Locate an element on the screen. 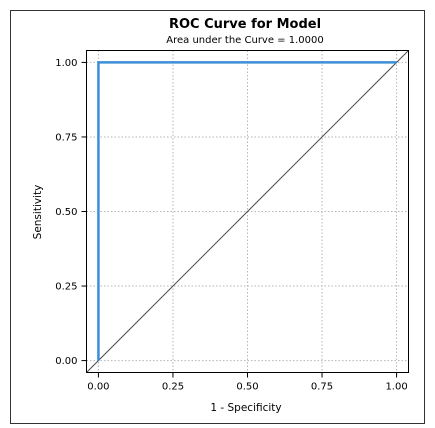  y-axis-label: Sensitivity is located at coordinates (38, 212).